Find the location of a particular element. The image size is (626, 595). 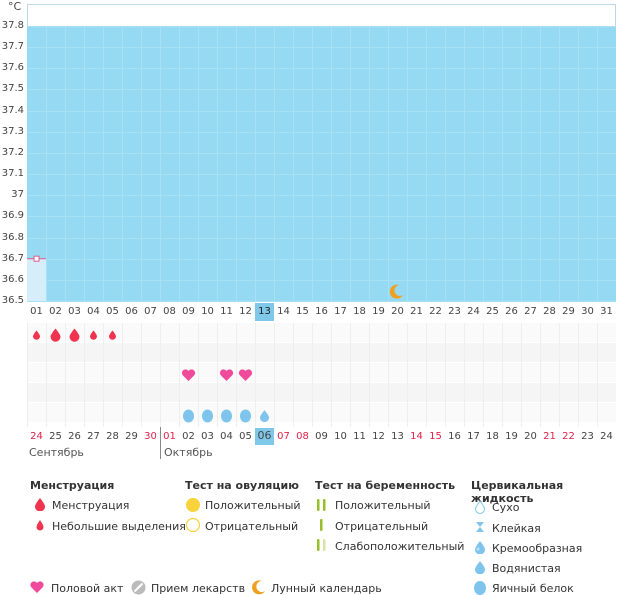

heart-icon is located at coordinates (226, 375).